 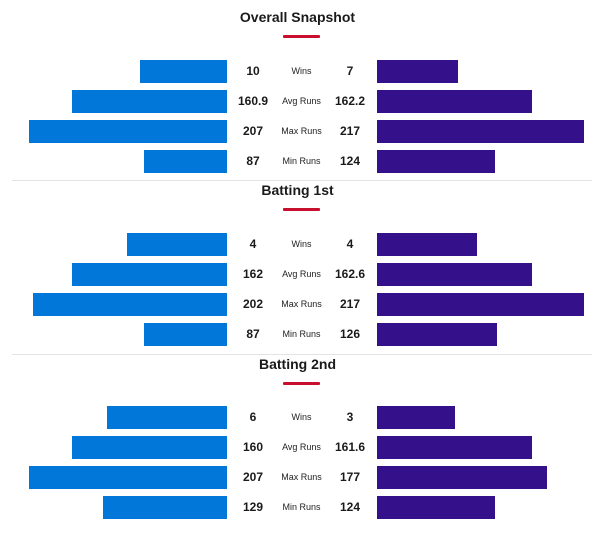 I want to click on team-a-value: 160, so click(x=253, y=447).